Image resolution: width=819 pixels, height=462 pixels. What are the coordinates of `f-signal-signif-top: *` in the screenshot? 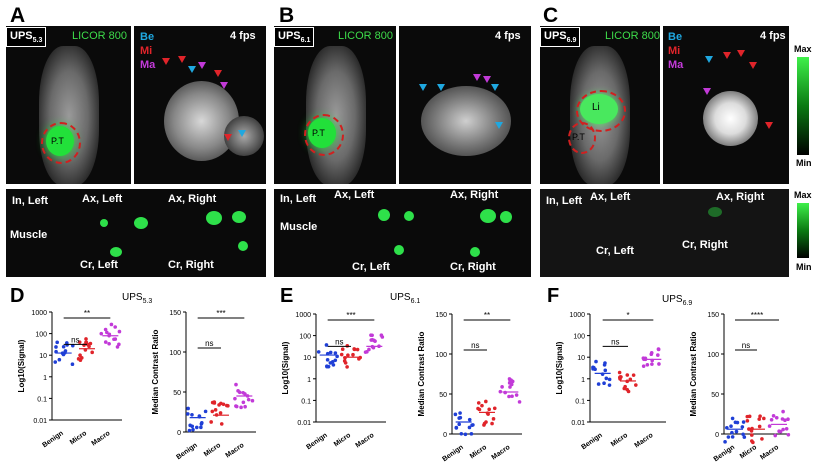 It's located at (627, 315).